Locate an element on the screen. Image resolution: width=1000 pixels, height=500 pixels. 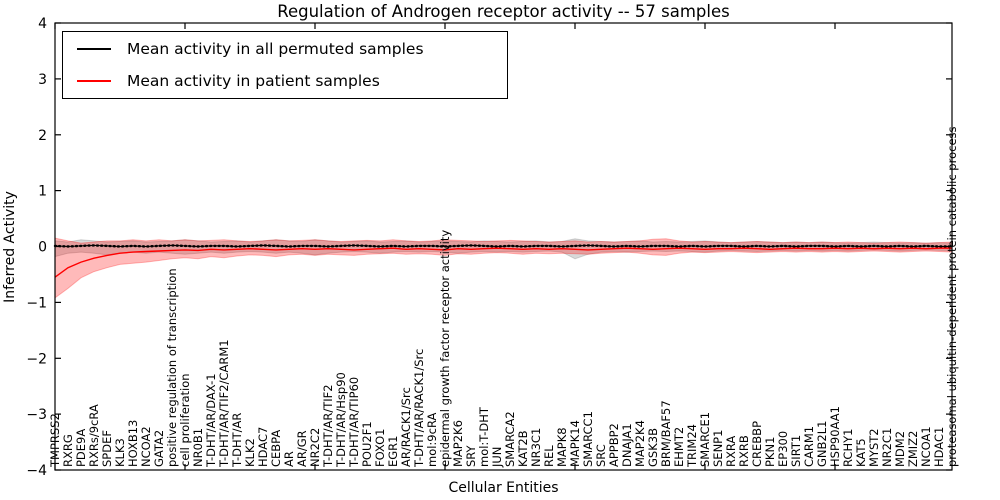
x-category-label: HOXB13 is located at coordinates (133, 443).